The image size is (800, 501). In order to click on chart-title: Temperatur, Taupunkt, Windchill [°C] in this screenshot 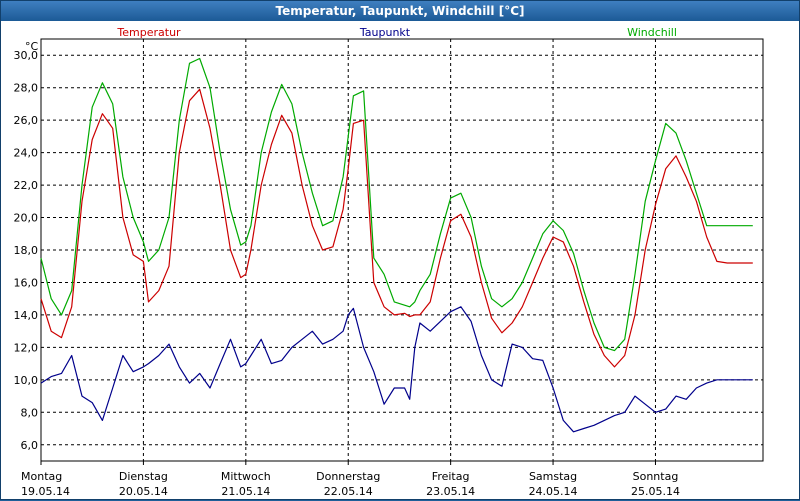, I will do `click(400, 11)`.